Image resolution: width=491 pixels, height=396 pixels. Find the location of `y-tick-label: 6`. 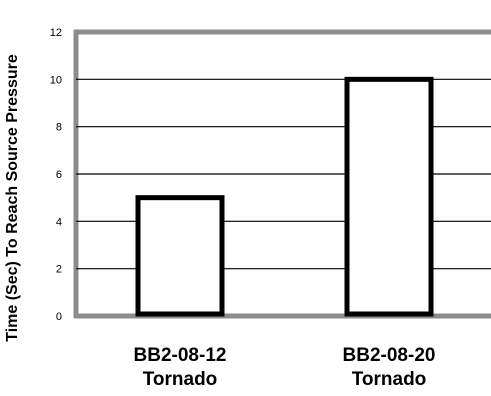

y-tick-label: 6 is located at coordinates (59, 175).